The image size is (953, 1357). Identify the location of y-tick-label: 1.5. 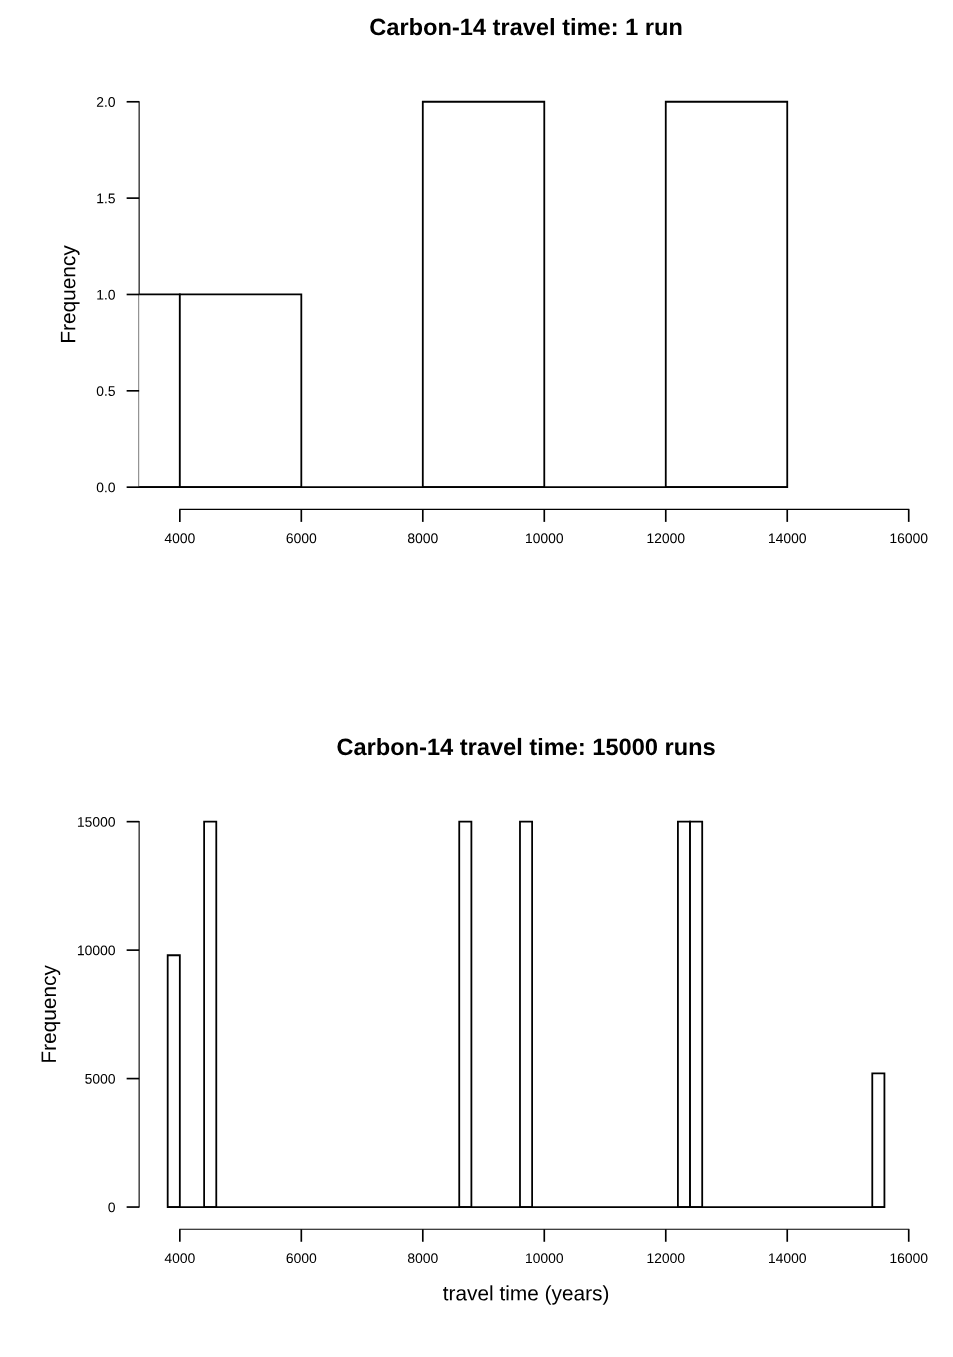
(106, 198).